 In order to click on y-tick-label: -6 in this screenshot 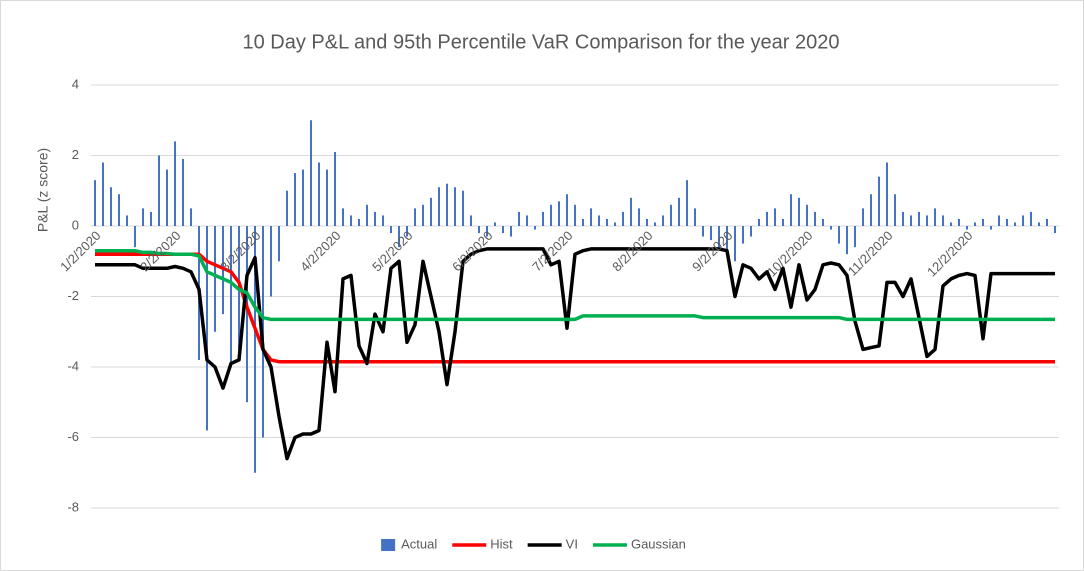, I will do `click(73, 436)`.